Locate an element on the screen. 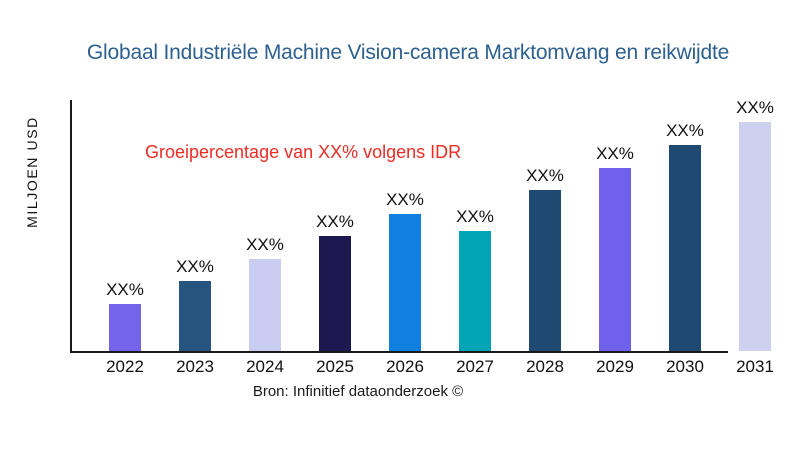 The width and height of the screenshot is (800, 450). bar-value-label-2030: XX% is located at coordinates (685, 130).